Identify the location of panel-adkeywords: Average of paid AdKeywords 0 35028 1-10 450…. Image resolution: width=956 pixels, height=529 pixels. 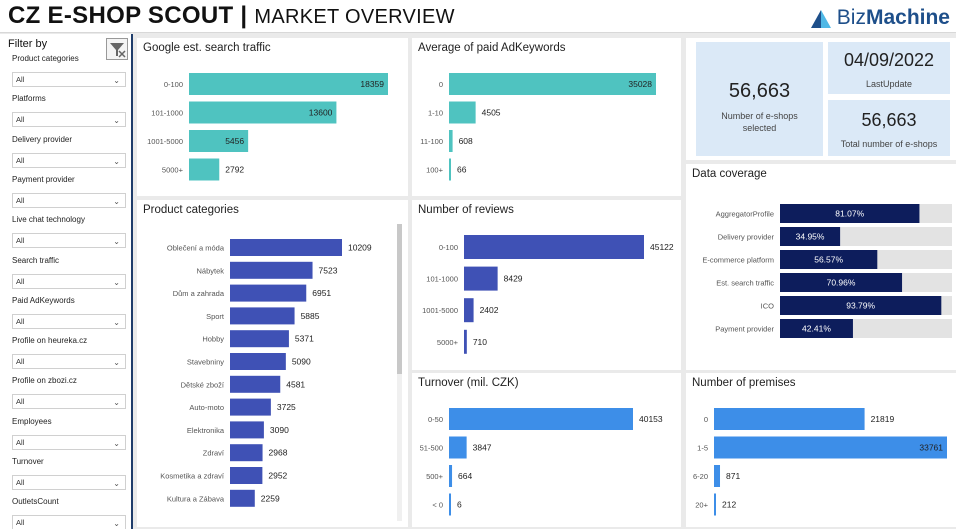
(546, 117).